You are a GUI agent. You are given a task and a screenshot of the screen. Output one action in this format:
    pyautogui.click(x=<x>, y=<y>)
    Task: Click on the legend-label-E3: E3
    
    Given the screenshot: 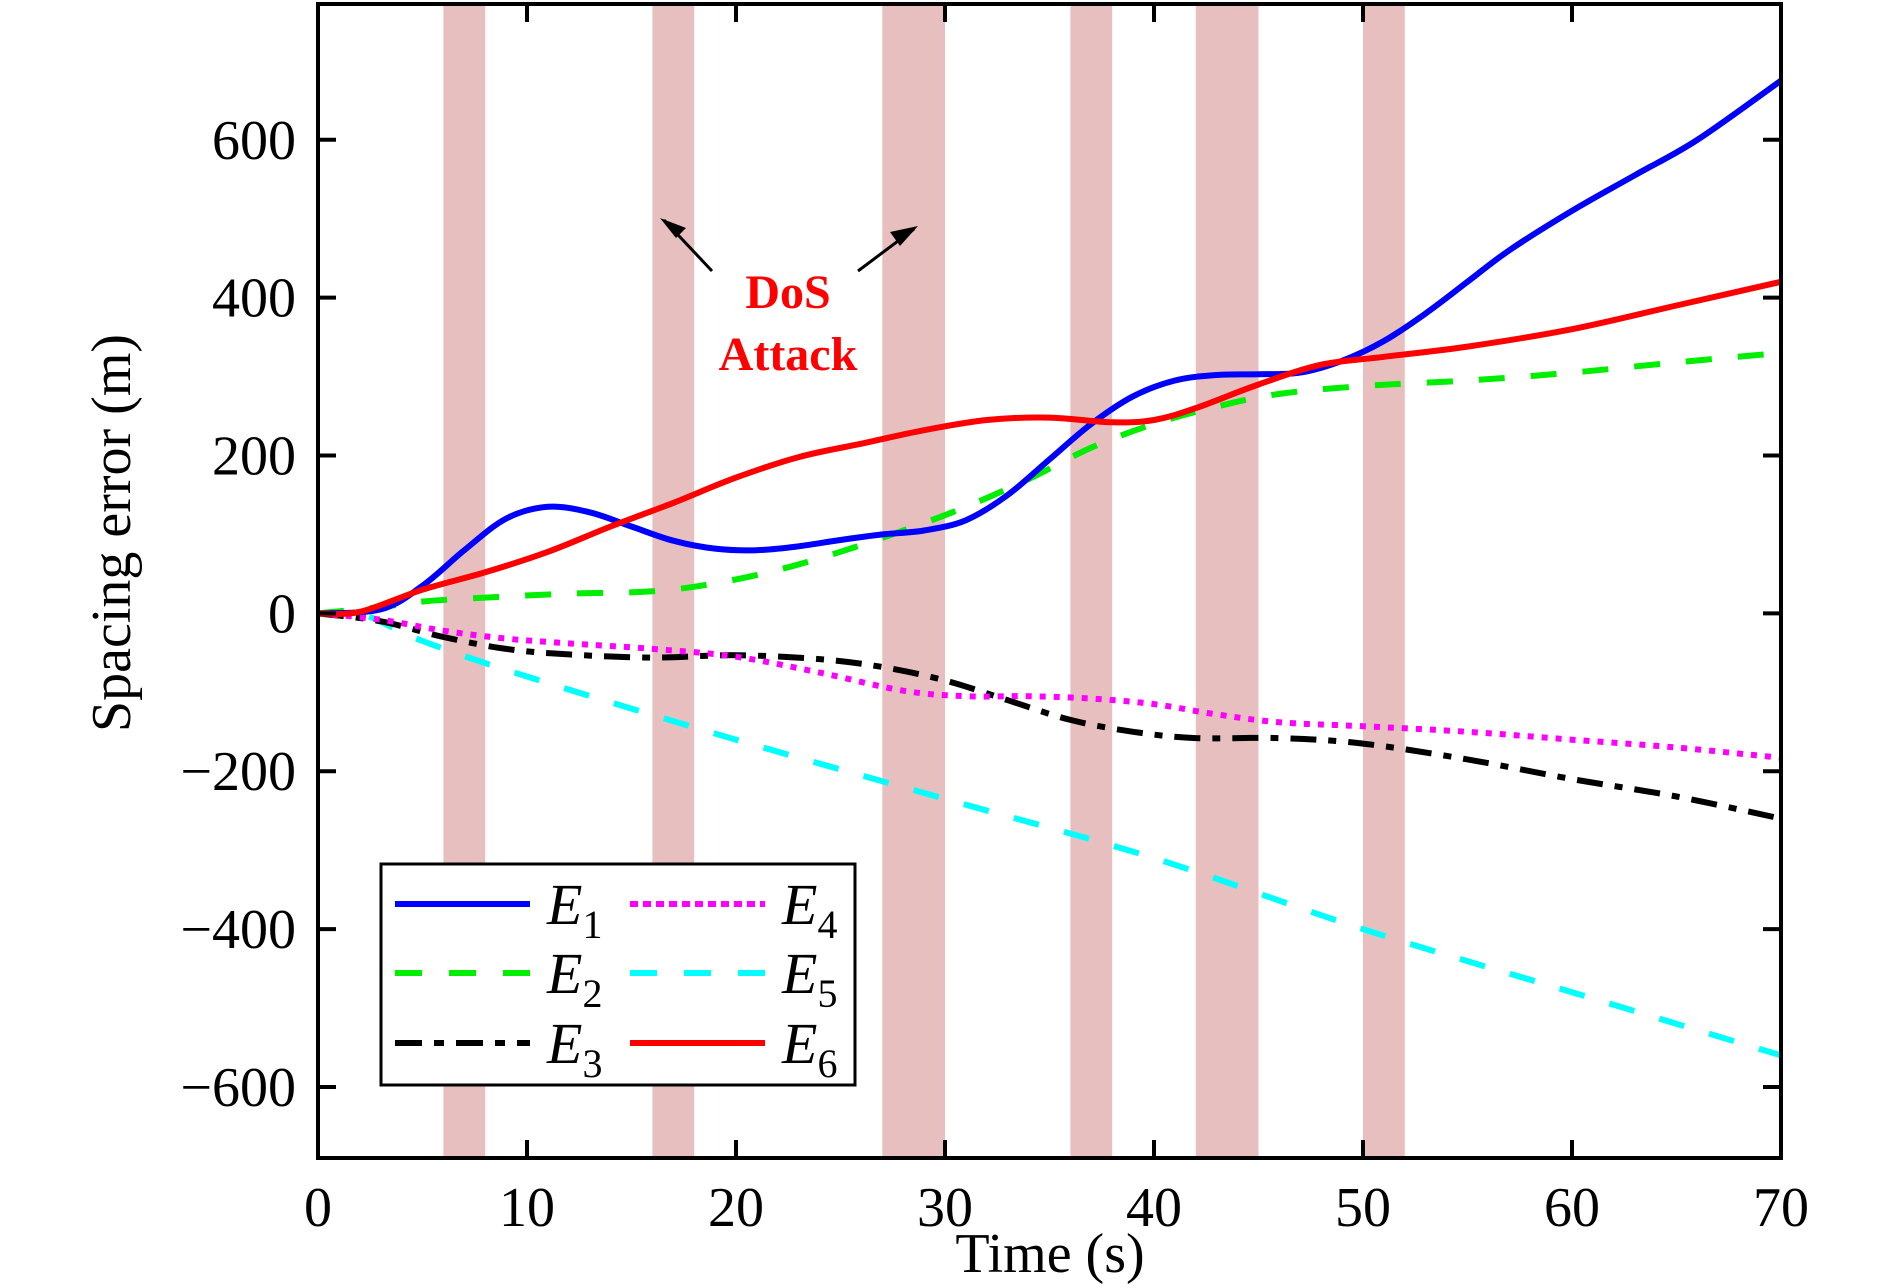 What is the action you would take?
    pyautogui.click(x=574, y=1048)
    